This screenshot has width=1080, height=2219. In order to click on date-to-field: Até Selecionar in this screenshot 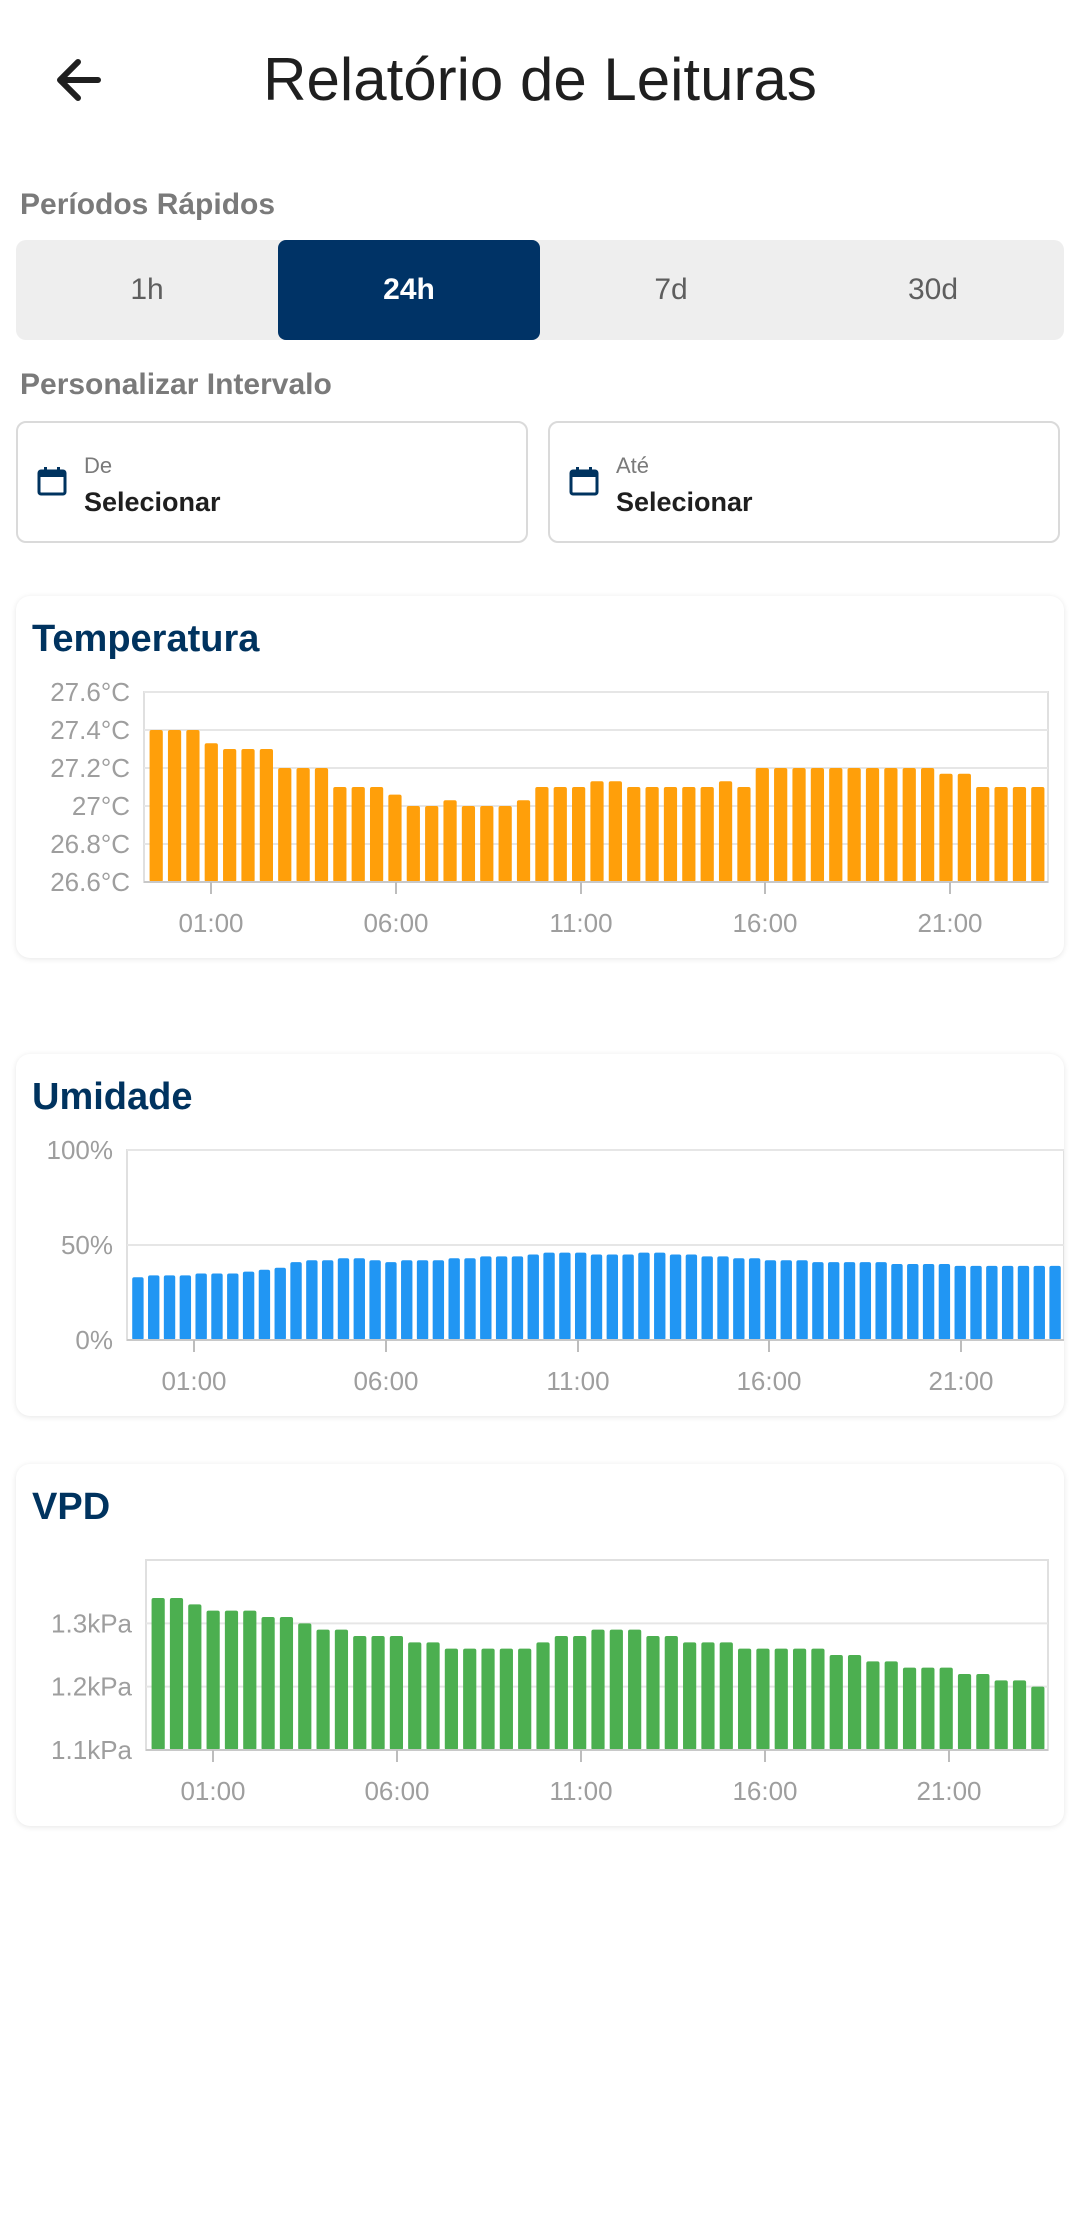, I will do `click(804, 482)`.